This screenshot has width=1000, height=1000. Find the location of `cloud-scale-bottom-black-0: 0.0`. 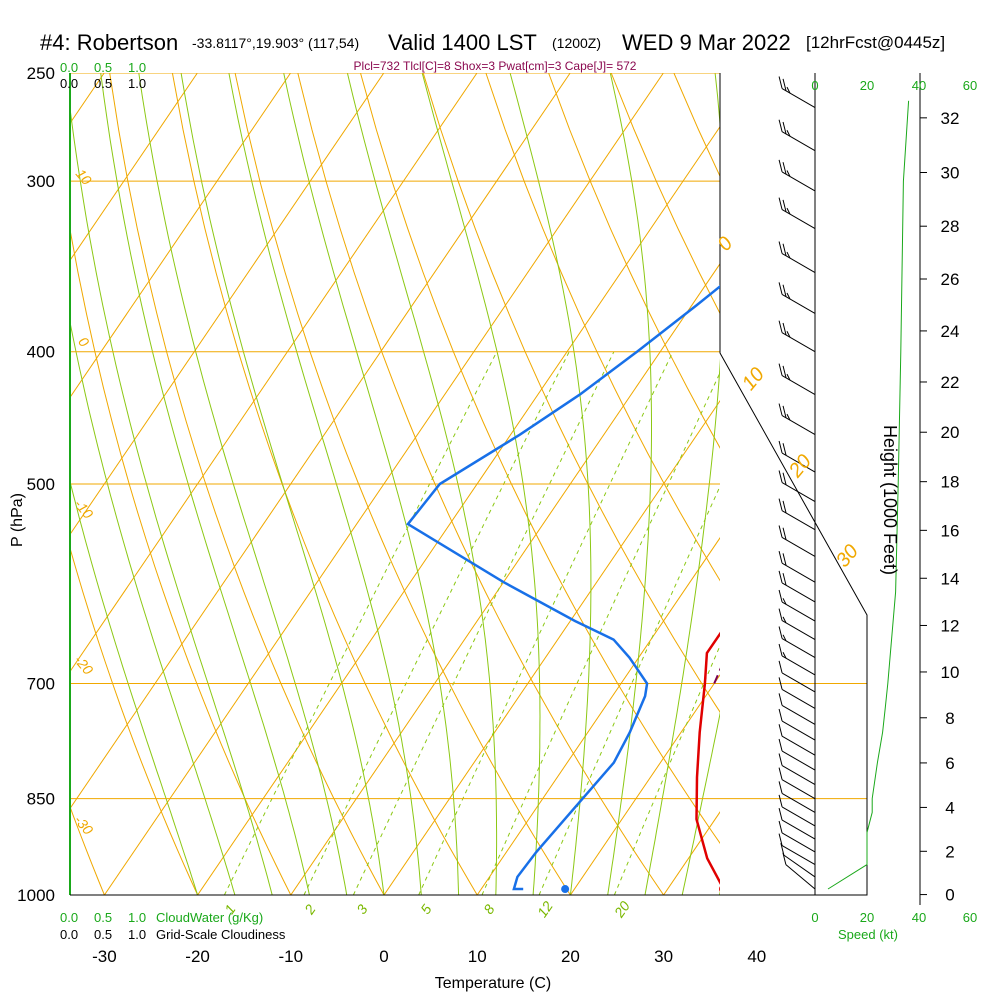

cloud-scale-bottom-black-0: 0.0 is located at coordinates (69, 934).